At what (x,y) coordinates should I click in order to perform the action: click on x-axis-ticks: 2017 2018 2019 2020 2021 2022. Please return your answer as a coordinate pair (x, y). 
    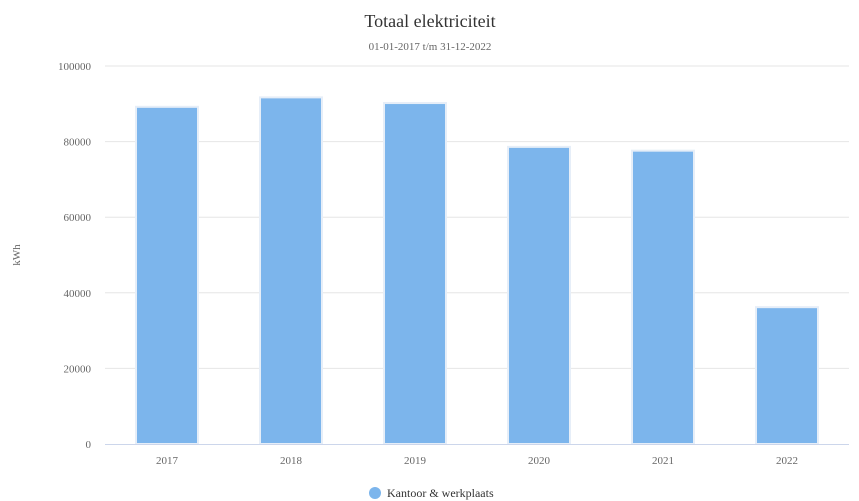
    Looking at the image, I should click on (477, 461).